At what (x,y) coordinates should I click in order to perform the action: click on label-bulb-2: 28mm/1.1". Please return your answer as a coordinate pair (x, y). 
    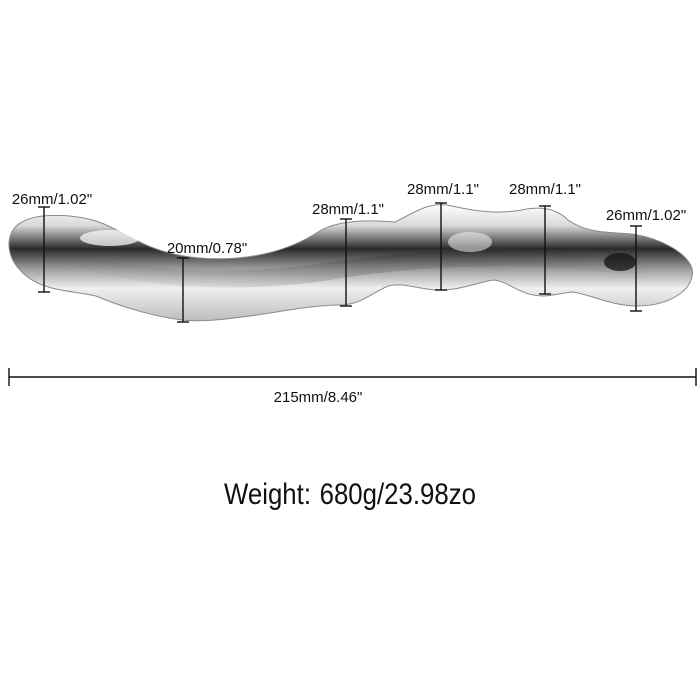
    Looking at the image, I should click on (443, 189).